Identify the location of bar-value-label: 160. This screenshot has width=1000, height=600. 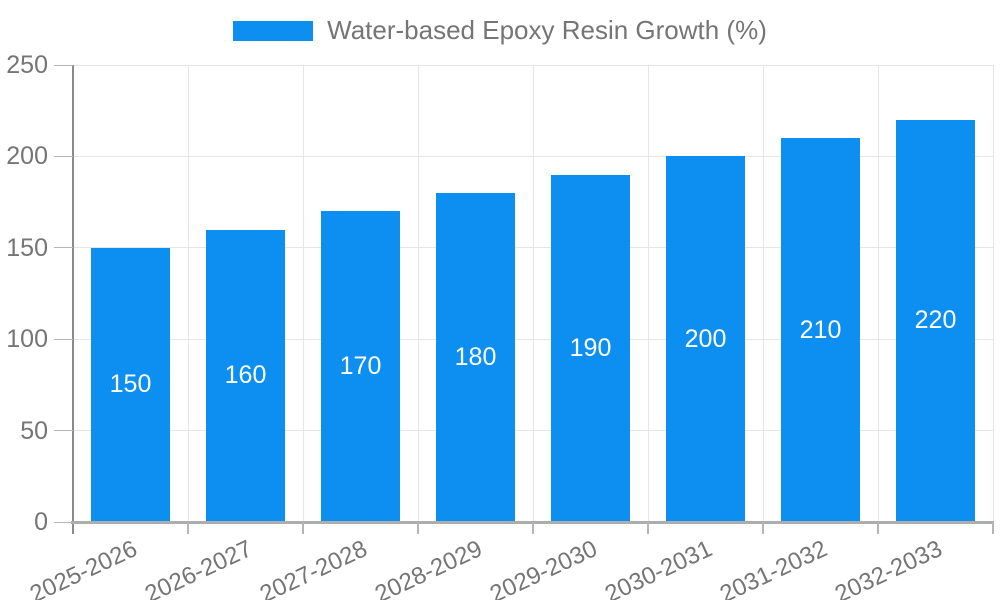
(245, 375).